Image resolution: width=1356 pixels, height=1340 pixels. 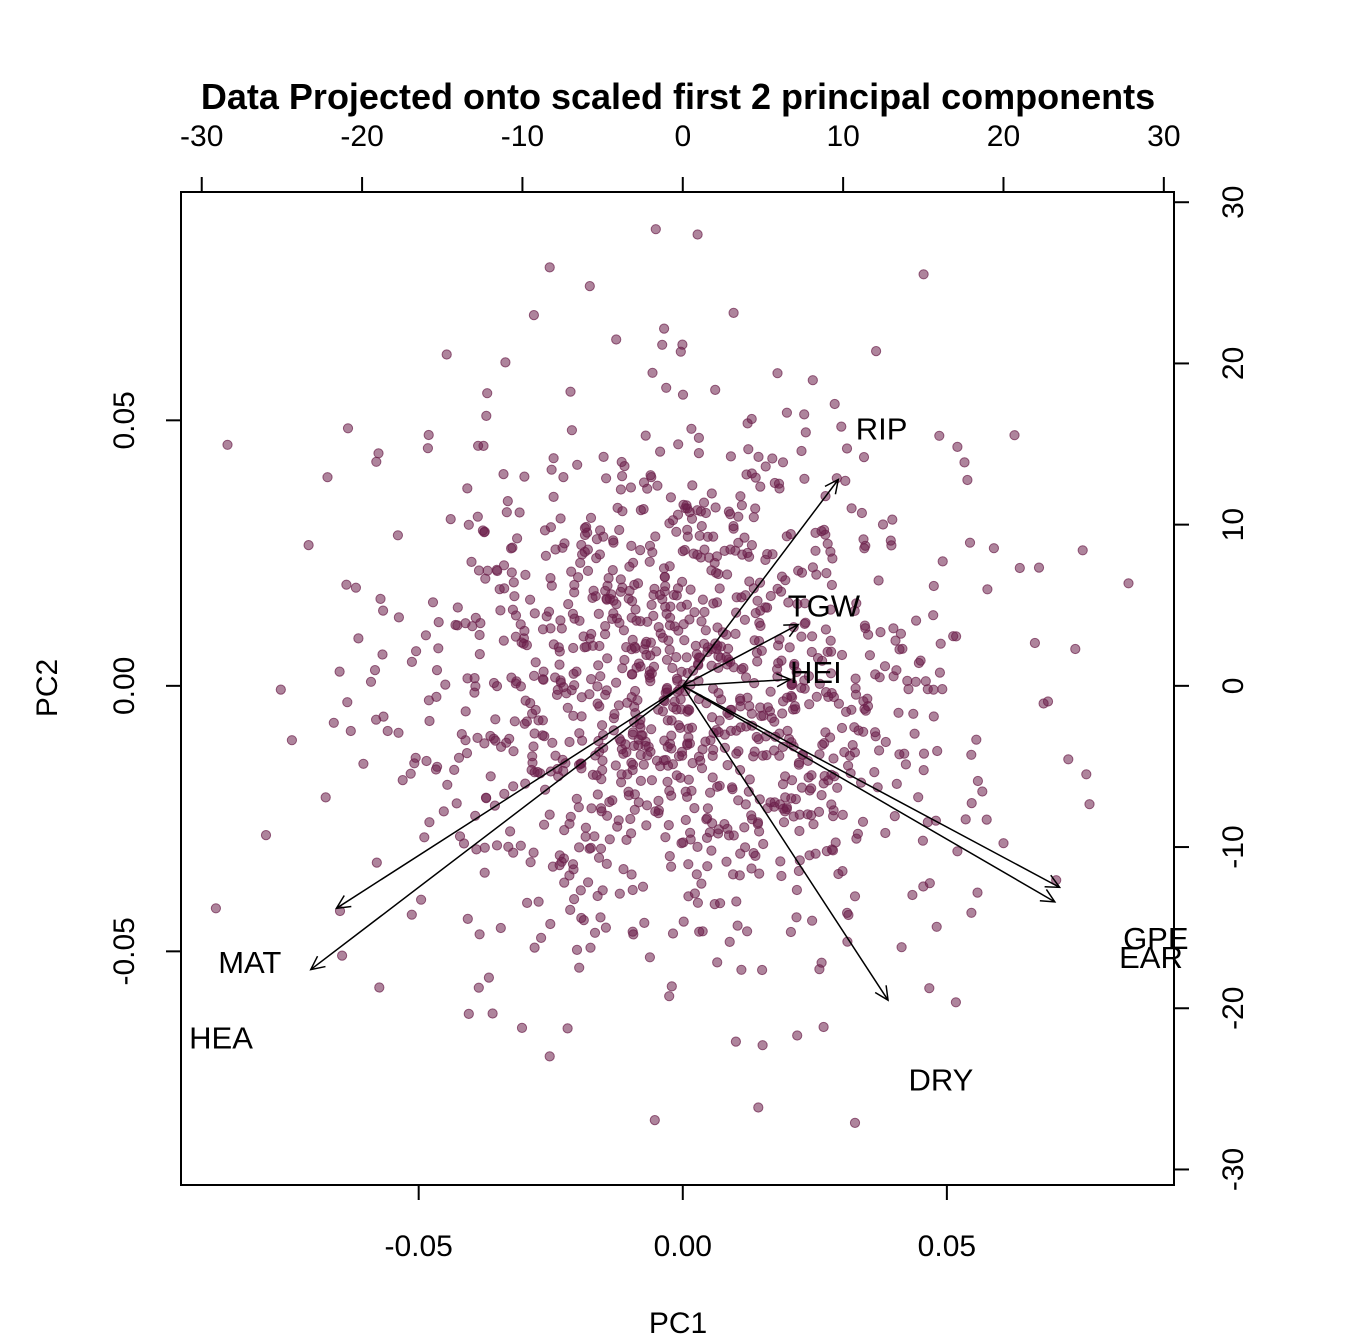 What do you see at coordinates (1233, 686) in the screenshot?
I see `right-tick-label: 0` at bounding box center [1233, 686].